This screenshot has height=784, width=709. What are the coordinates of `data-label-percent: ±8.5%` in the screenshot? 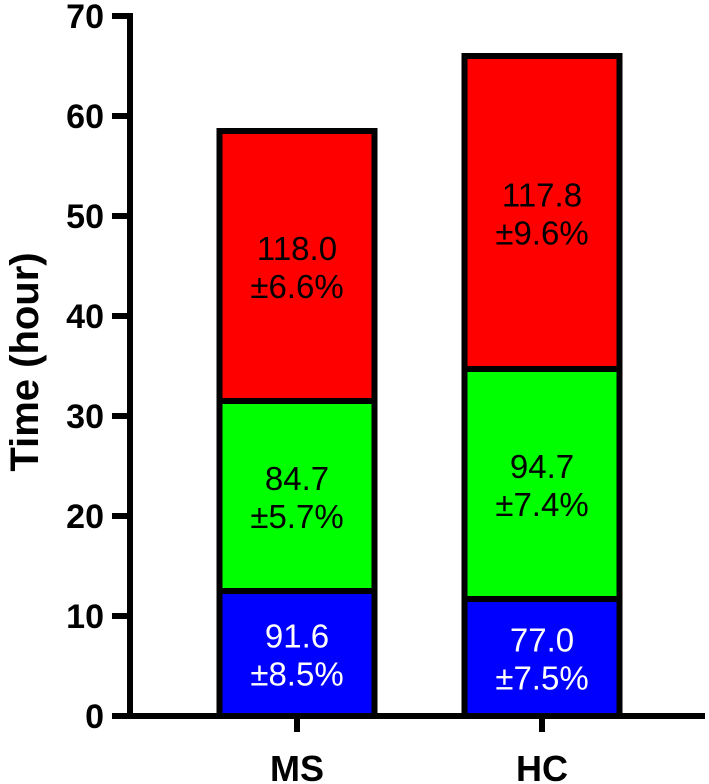 It's located at (296, 674).